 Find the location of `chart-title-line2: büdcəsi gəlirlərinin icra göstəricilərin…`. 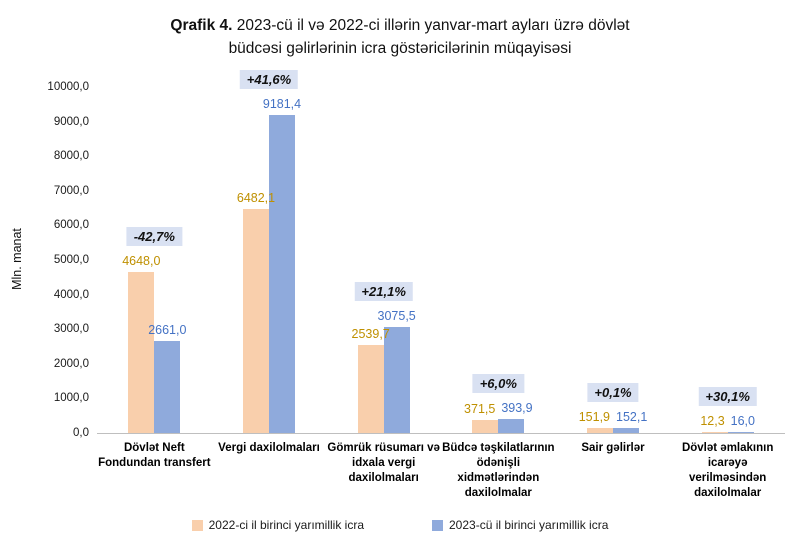

chart-title-line2: büdcəsi gəlirlərinin icra göstəricilərin… is located at coordinates (400, 49).